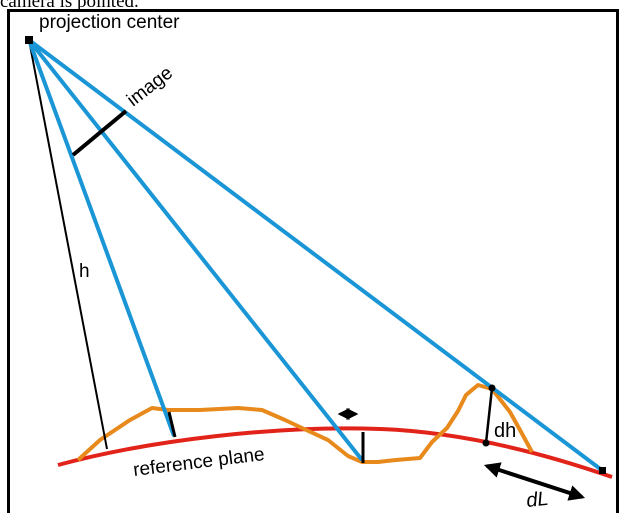 The image size is (627, 513). I want to click on image-plane, so click(99, 133).